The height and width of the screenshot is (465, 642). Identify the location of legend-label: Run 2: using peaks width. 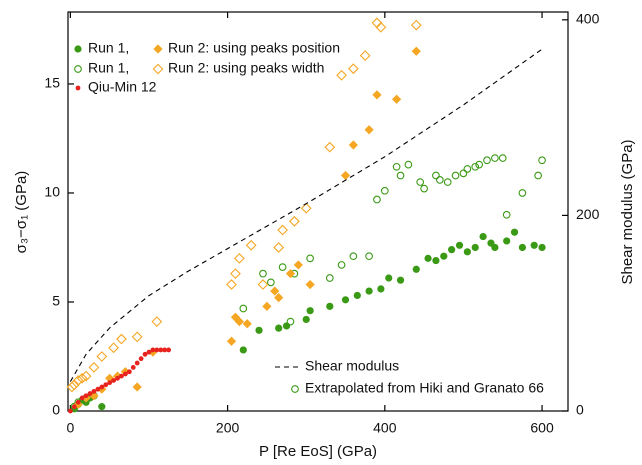
(246, 68).